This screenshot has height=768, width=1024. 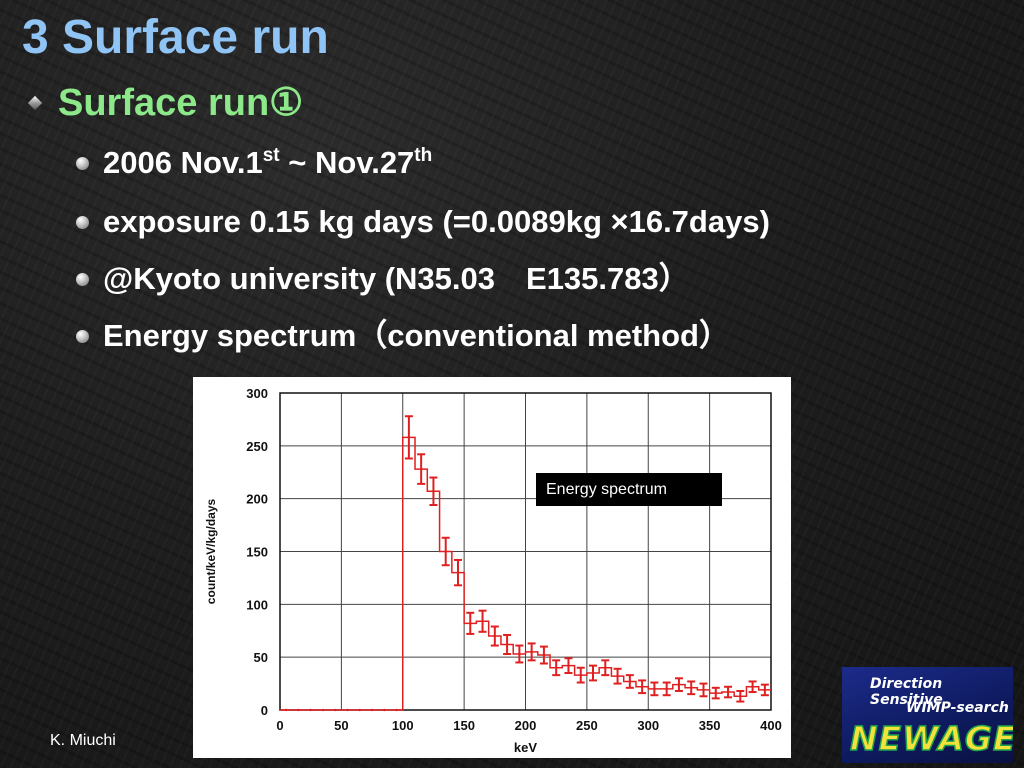 I want to click on y-tick-label: 100, so click(x=257, y=604).